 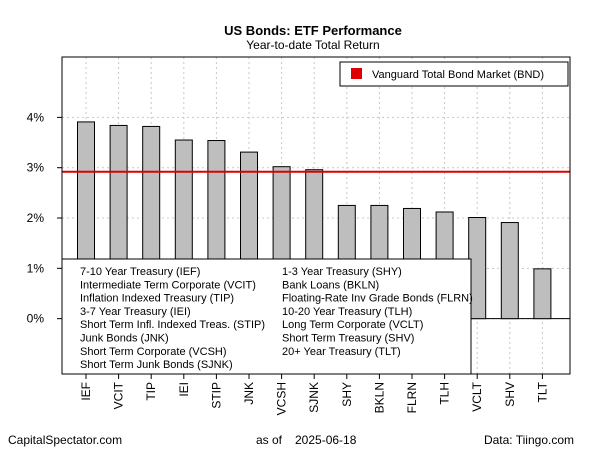 What do you see at coordinates (124, 339) in the screenshot?
I see `ticker-key-entry: Junk Bonds (JNK)` at bounding box center [124, 339].